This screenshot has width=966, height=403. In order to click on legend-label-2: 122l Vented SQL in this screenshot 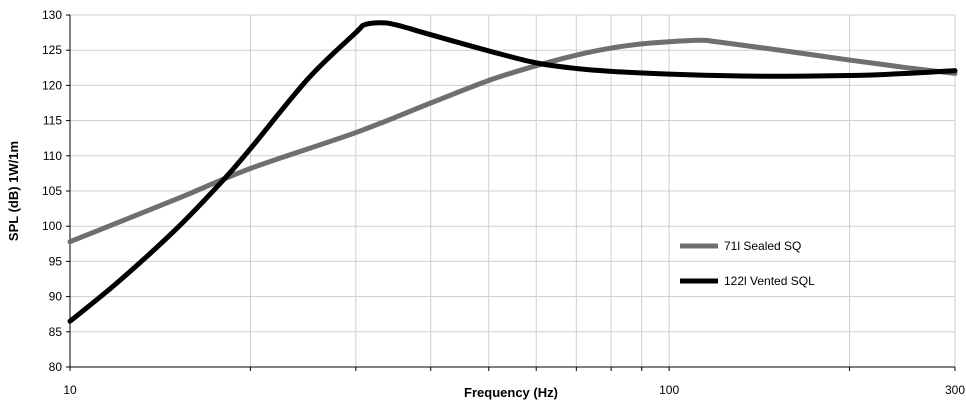, I will do `click(769, 281)`.